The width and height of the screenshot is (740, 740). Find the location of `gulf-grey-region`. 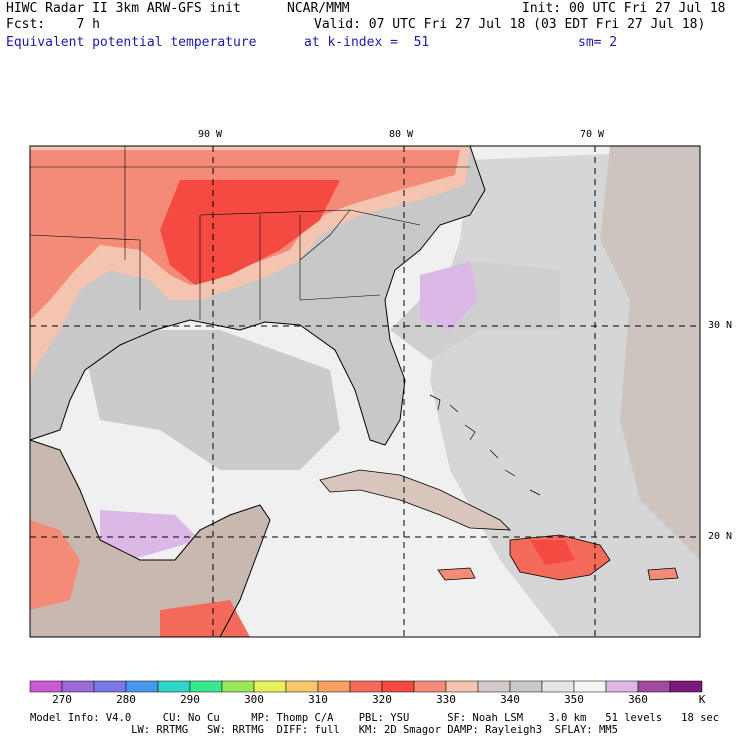

gulf-grey-region is located at coordinates (210, 400).